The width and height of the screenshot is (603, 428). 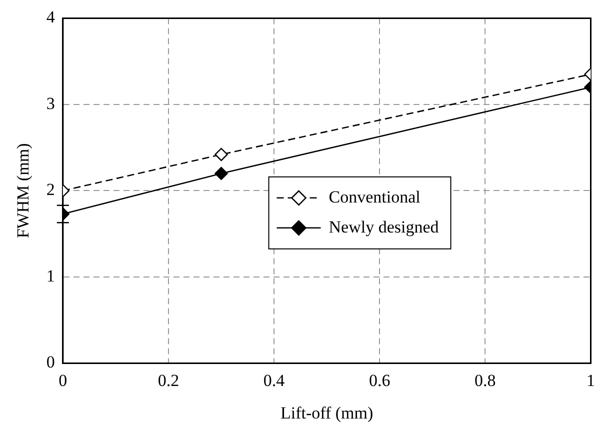 I want to click on x-tick-label: 1, so click(x=590, y=380).